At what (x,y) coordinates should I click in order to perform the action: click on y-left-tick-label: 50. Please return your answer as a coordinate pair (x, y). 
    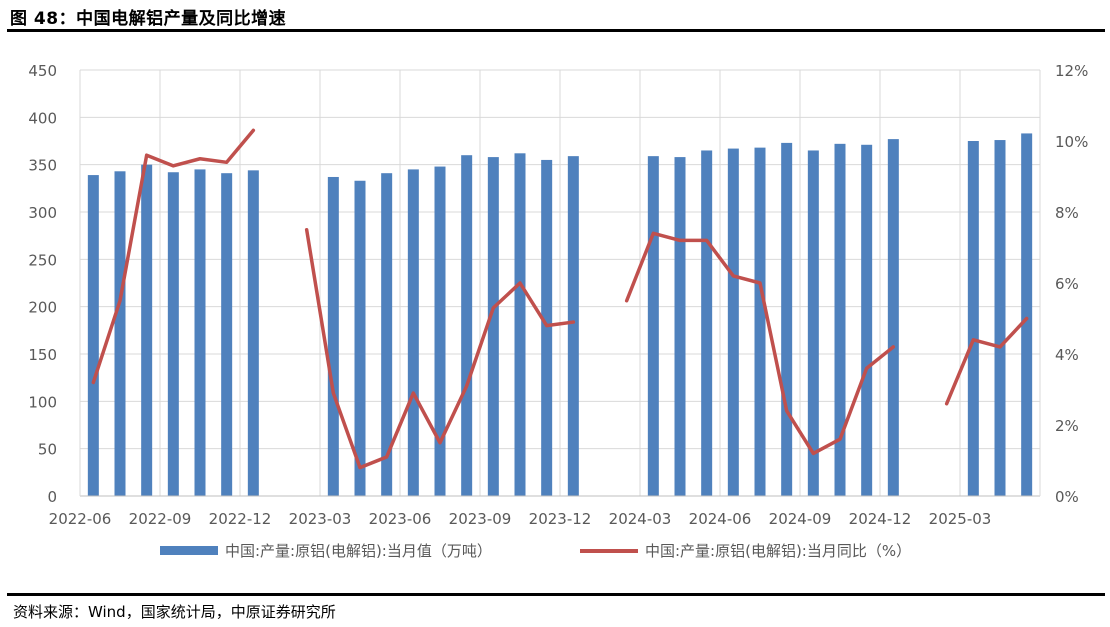
    Looking at the image, I should click on (47, 450).